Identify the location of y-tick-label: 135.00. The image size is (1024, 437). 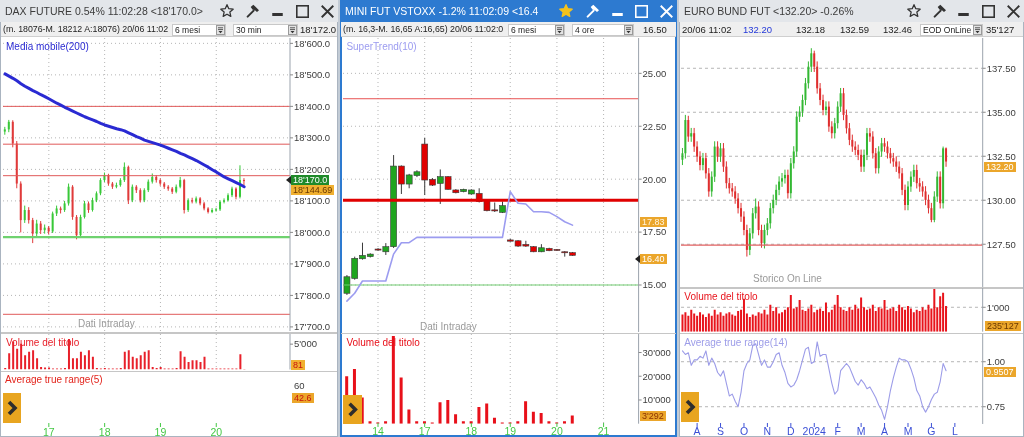
(1001, 112).